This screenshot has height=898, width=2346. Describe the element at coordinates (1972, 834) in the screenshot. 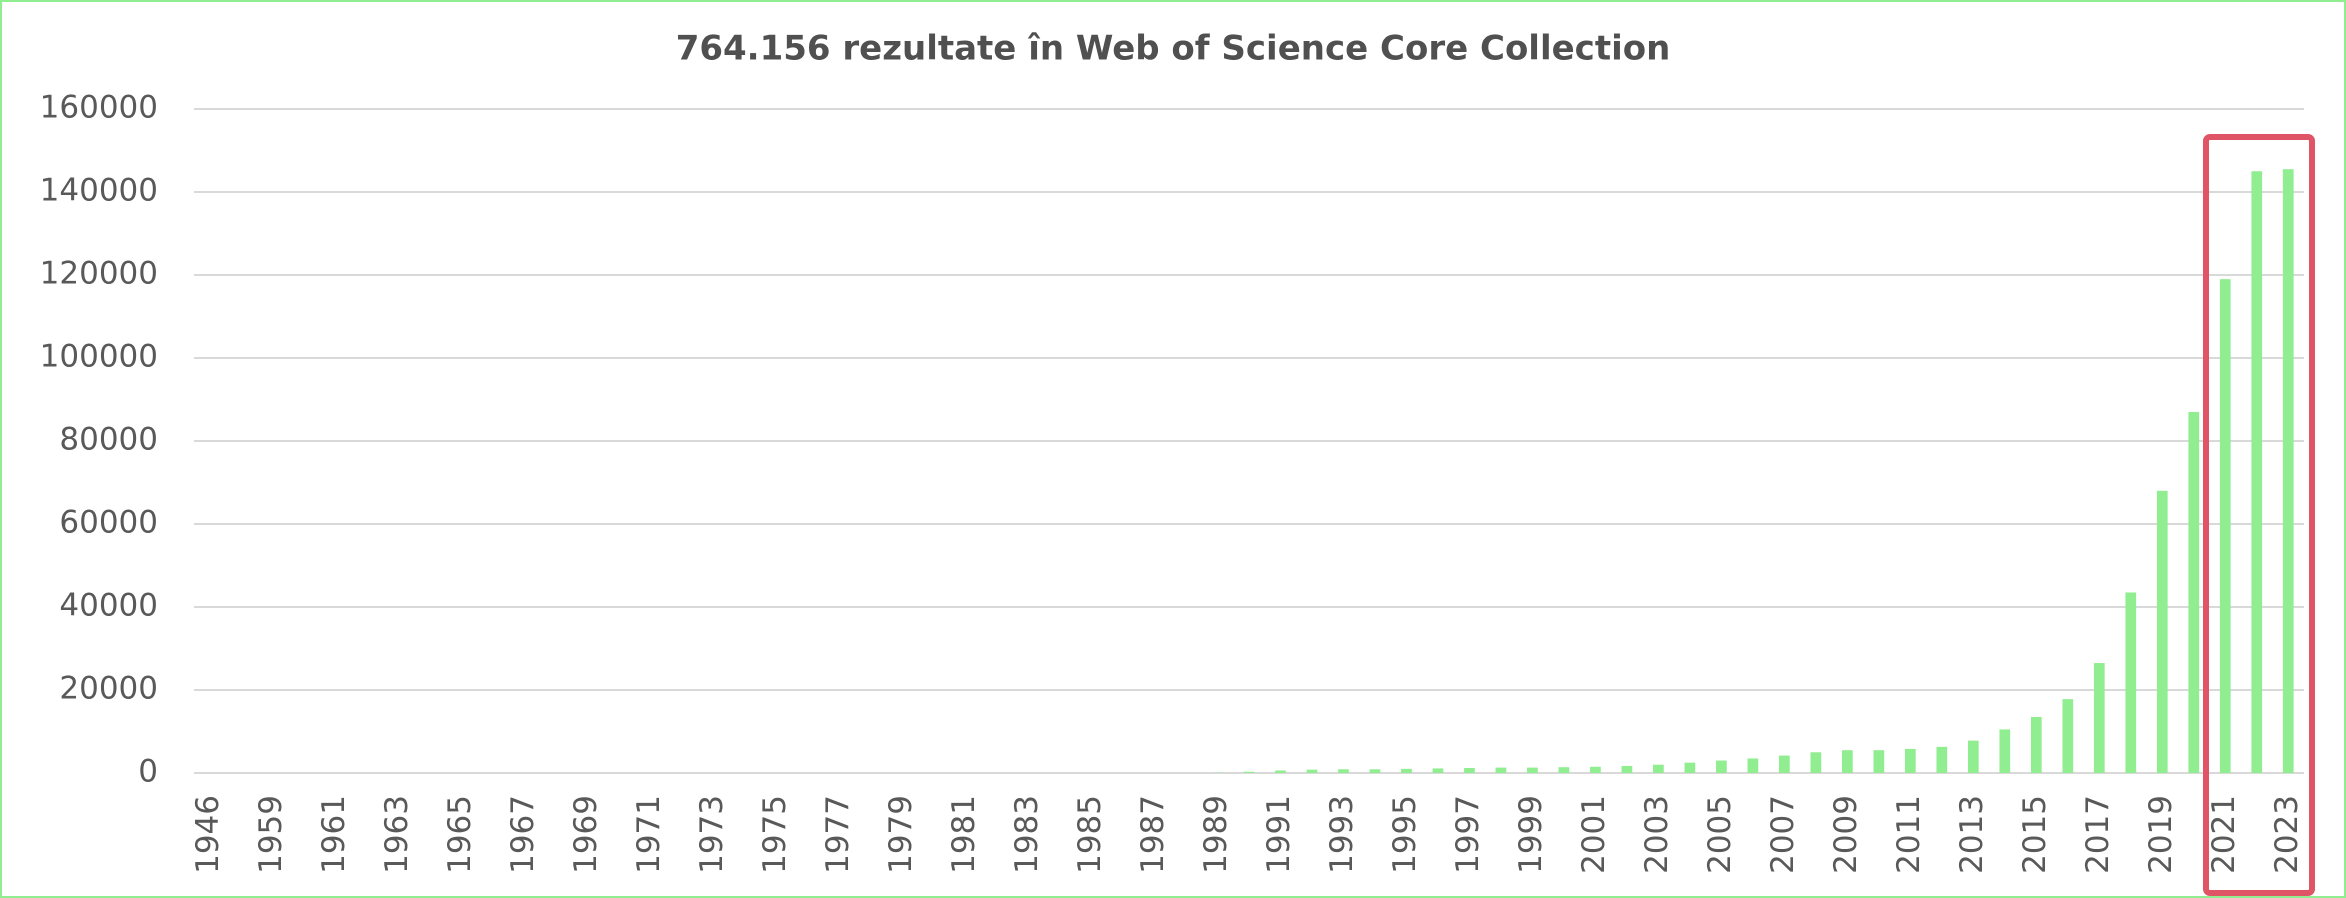

I see `x-tick-label: 2013` at that location.